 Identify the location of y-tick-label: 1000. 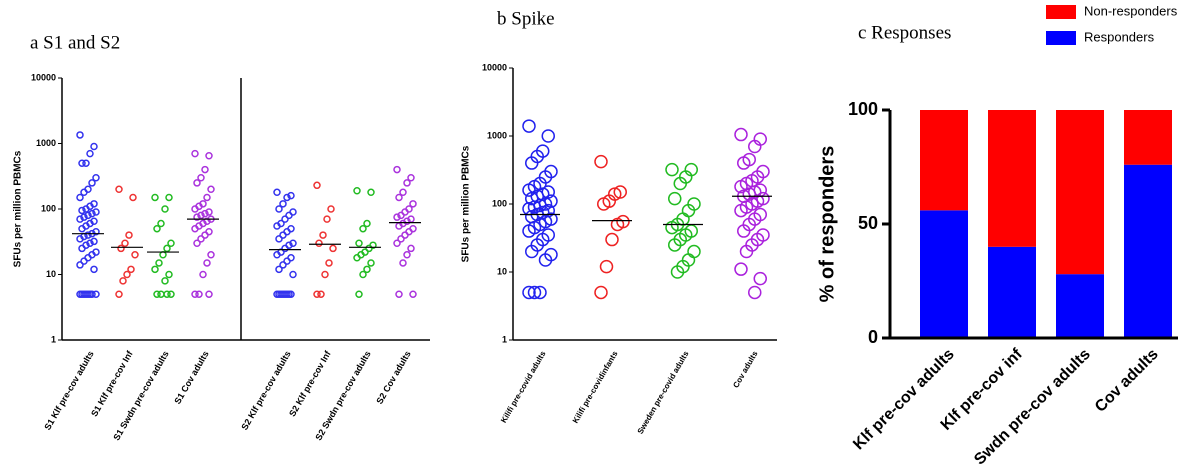
(46, 143).